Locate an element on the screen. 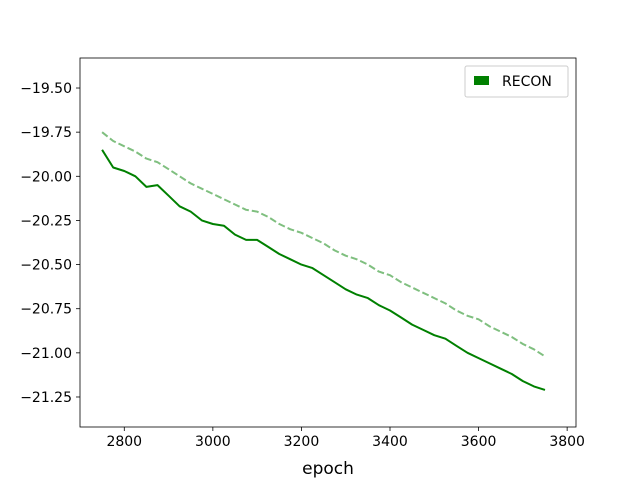  legend-label-recon: RECON is located at coordinates (527, 82).